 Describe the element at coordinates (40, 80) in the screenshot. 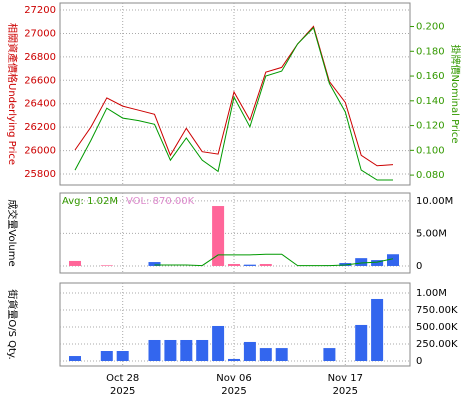

I see `y-tick-label: 26600` at that location.